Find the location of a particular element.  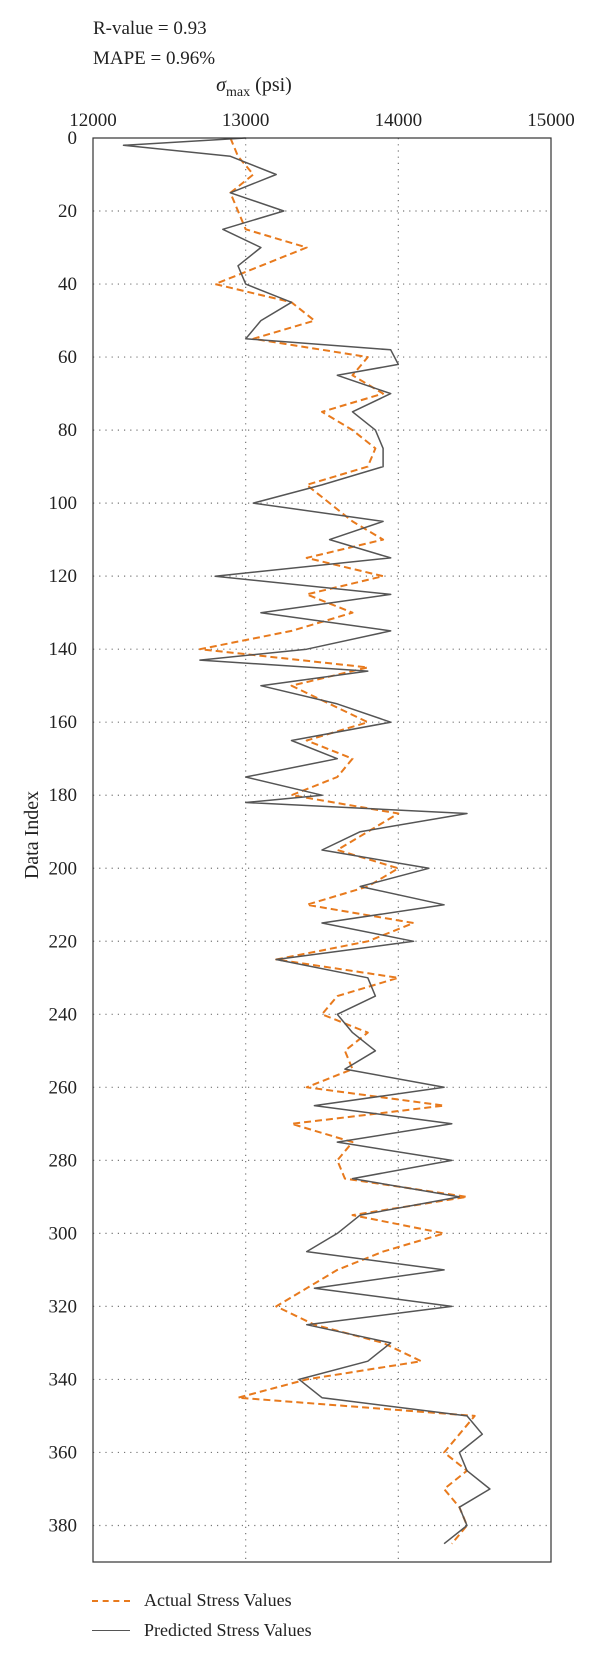

x-tick-label: 13000 is located at coordinates (246, 120).